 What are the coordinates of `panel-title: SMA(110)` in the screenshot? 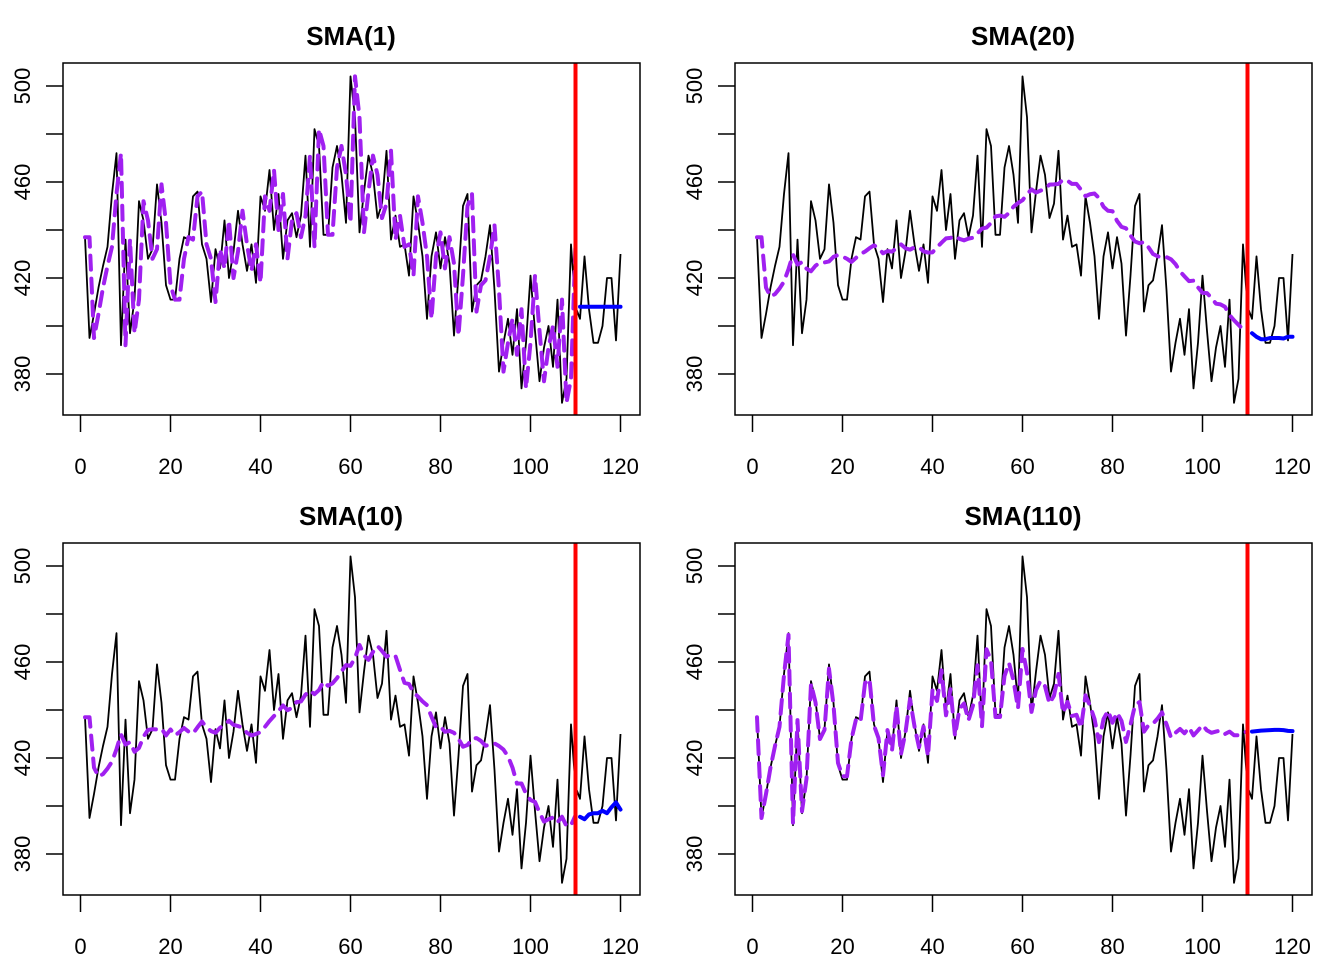 It's located at (1022, 516).